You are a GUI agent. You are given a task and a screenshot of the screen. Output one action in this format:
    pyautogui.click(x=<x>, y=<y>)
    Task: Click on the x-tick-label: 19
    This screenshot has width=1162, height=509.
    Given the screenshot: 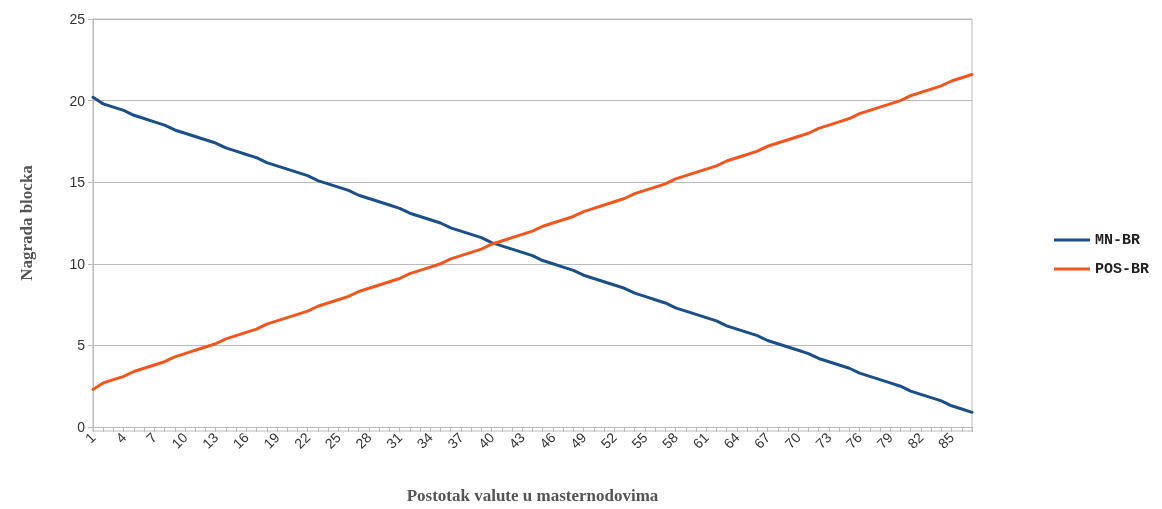 What is the action you would take?
    pyautogui.click(x=271, y=440)
    